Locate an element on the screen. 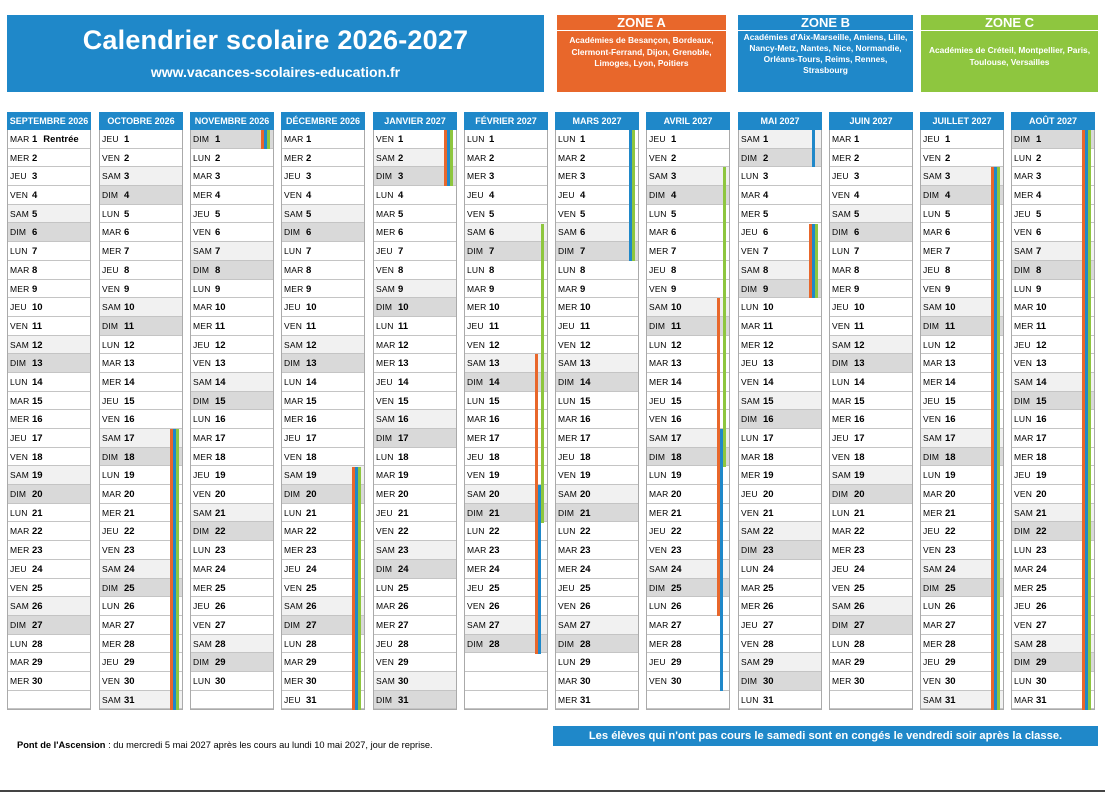 The width and height of the screenshot is (1105, 793). day-cell: LUN 12 is located at coordinates (141, 345).